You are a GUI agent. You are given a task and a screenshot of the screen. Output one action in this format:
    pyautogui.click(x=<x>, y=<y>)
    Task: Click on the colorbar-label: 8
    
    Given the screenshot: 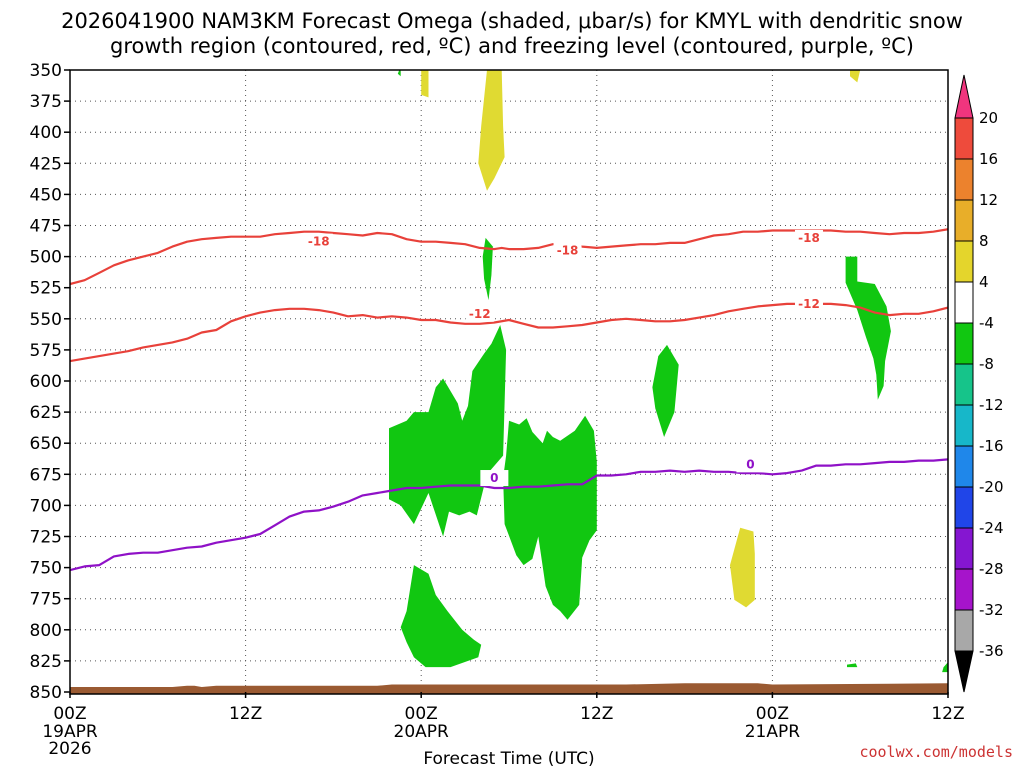 What is the action you would take?
    pyautogui.click(x=984, y=241)
    